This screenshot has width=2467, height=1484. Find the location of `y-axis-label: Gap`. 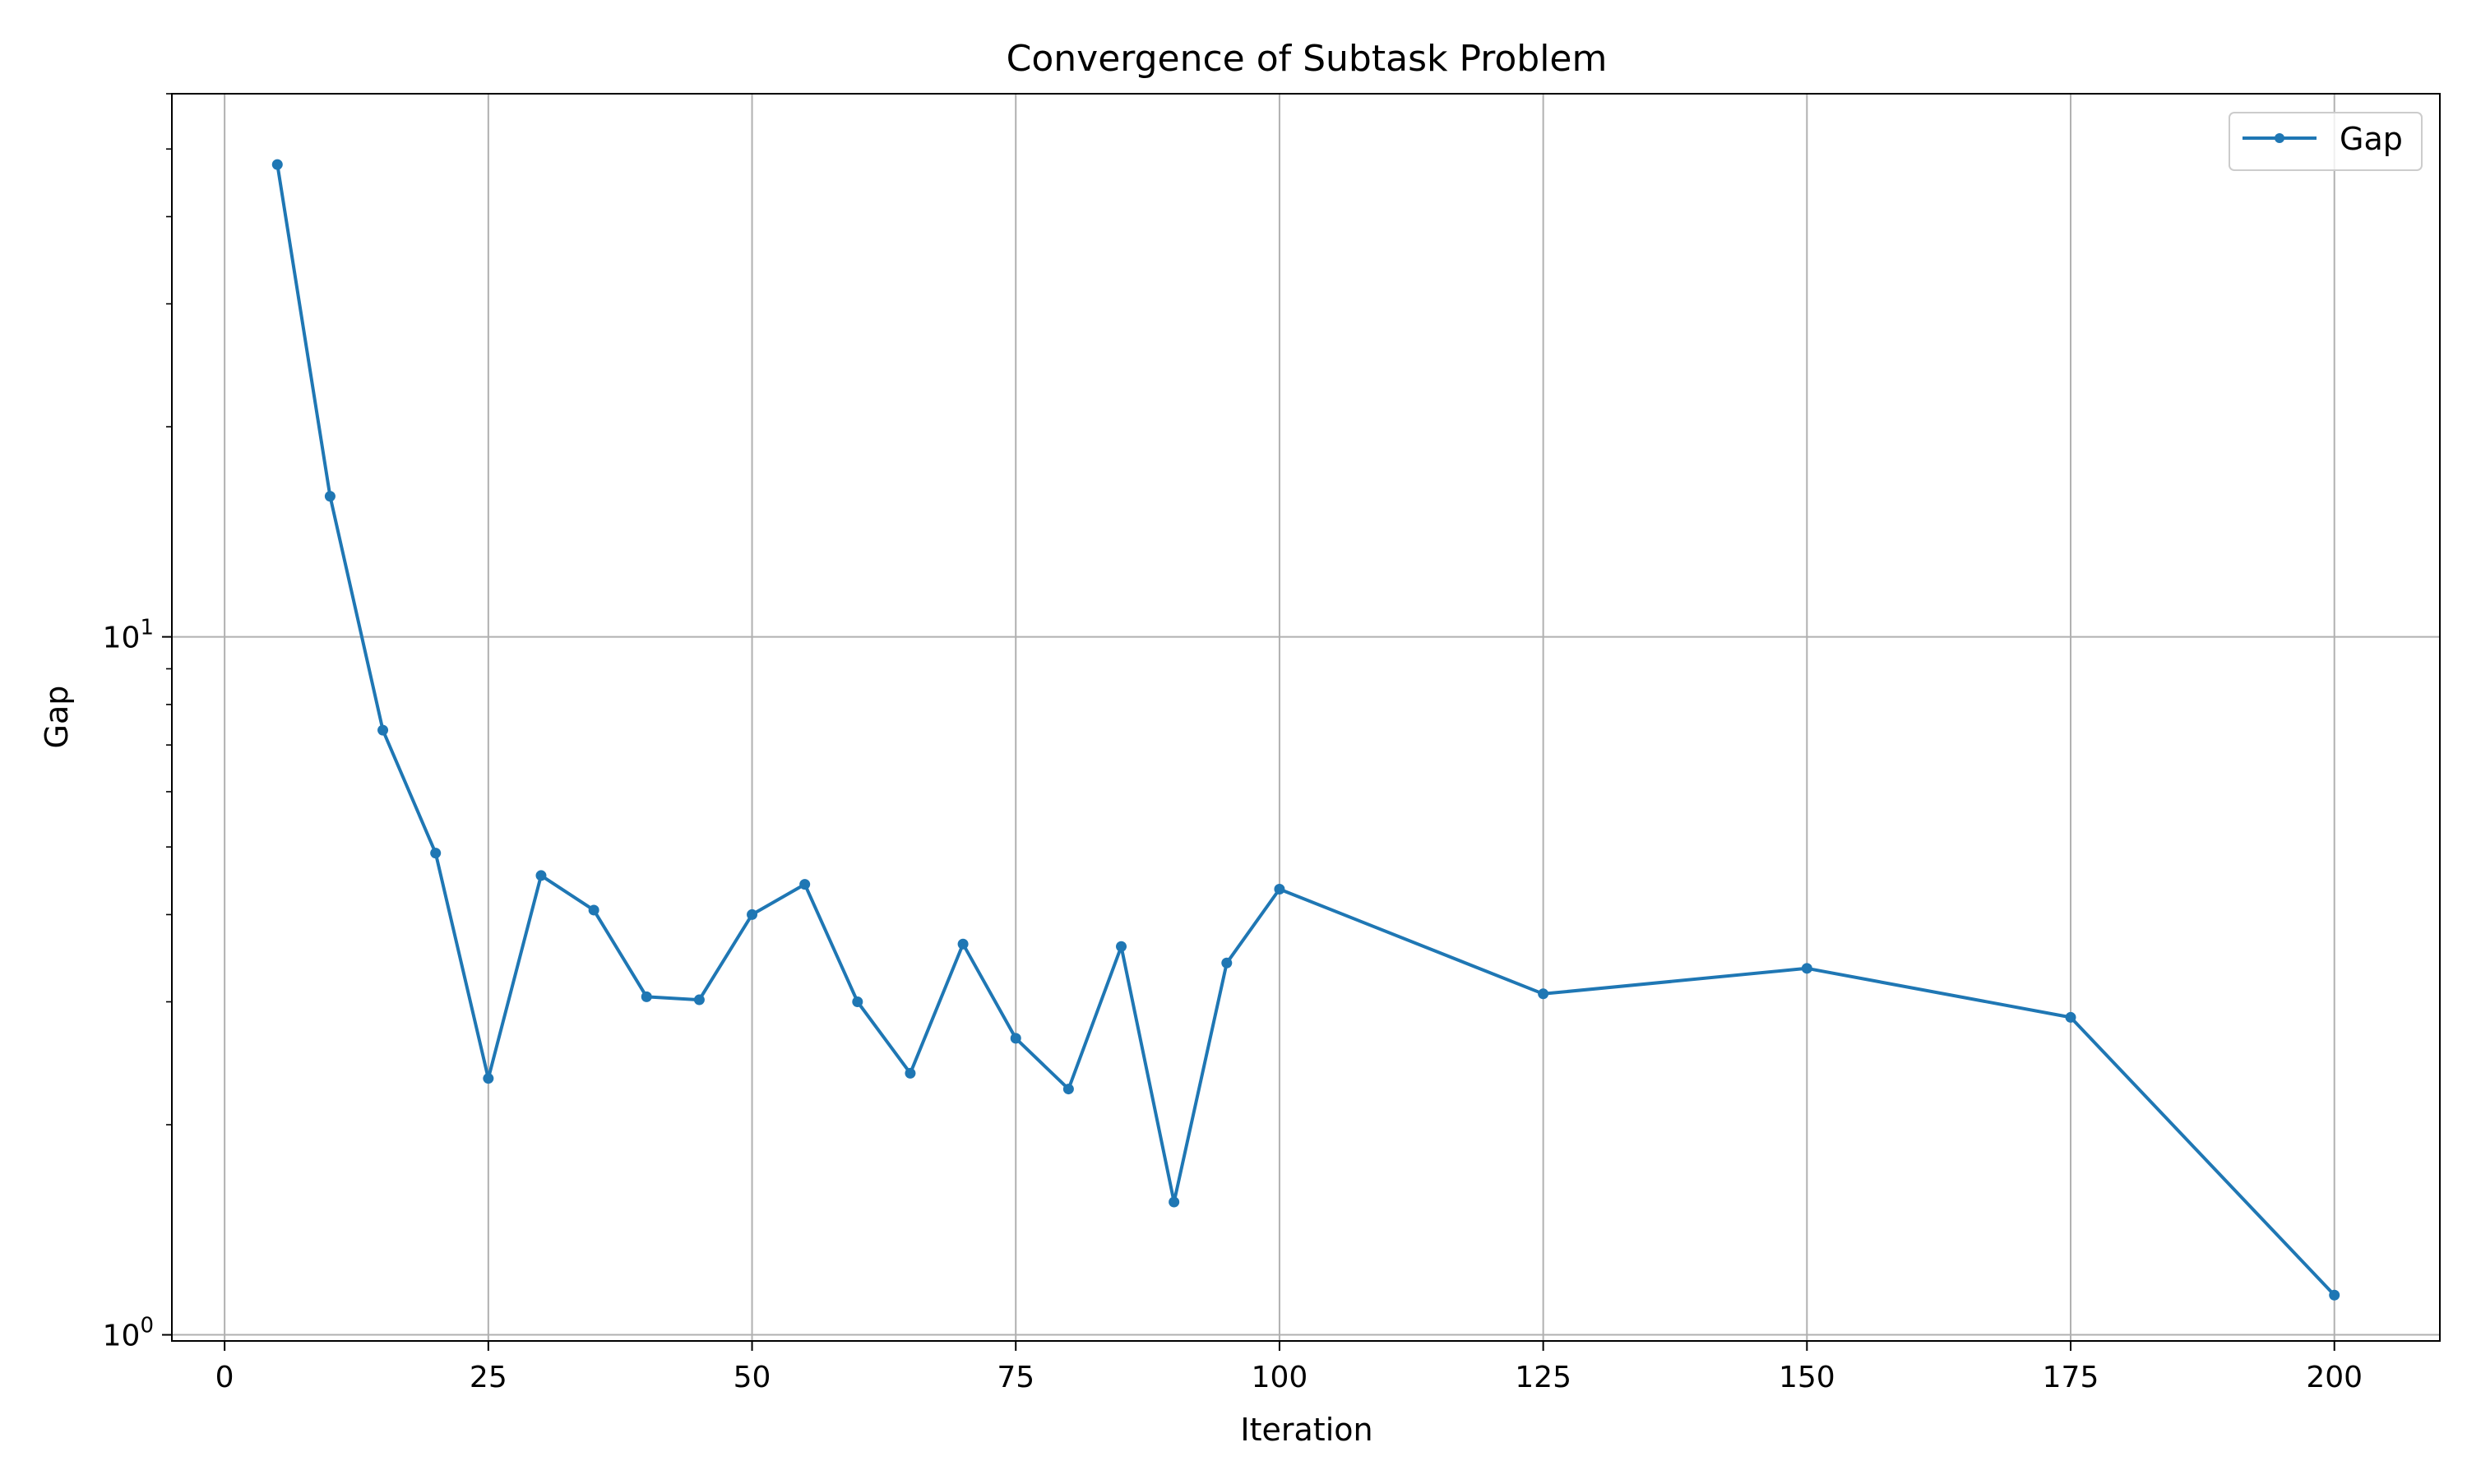

y-axis-label: Gap is located at coordinates (57, 718).